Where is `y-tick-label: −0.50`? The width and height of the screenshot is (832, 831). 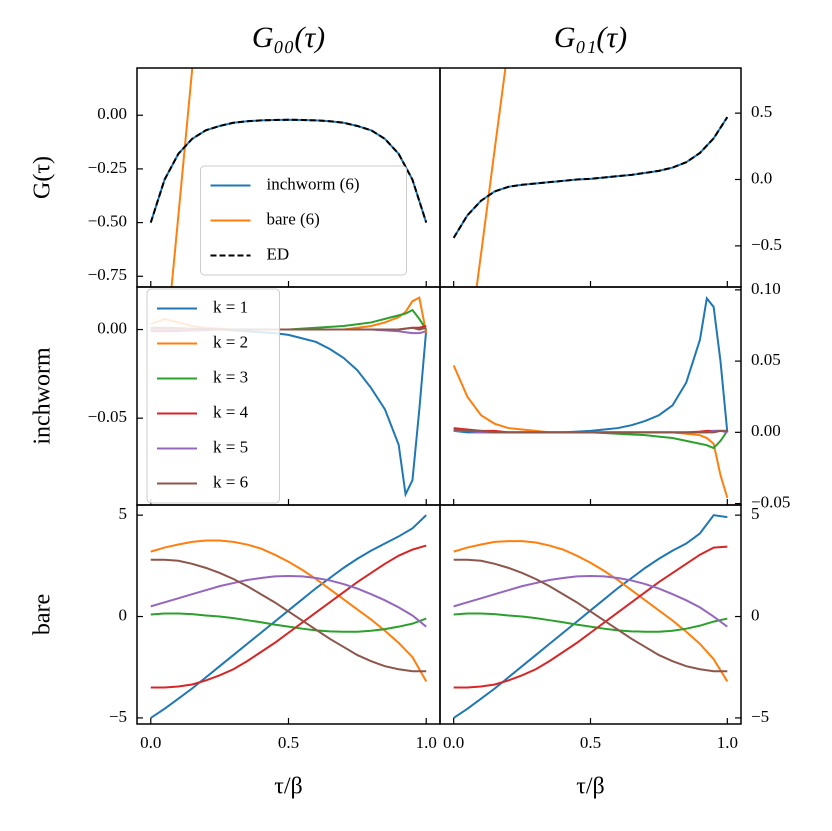
y-tick-label: −0.50 is located at coordinates (107, 220).